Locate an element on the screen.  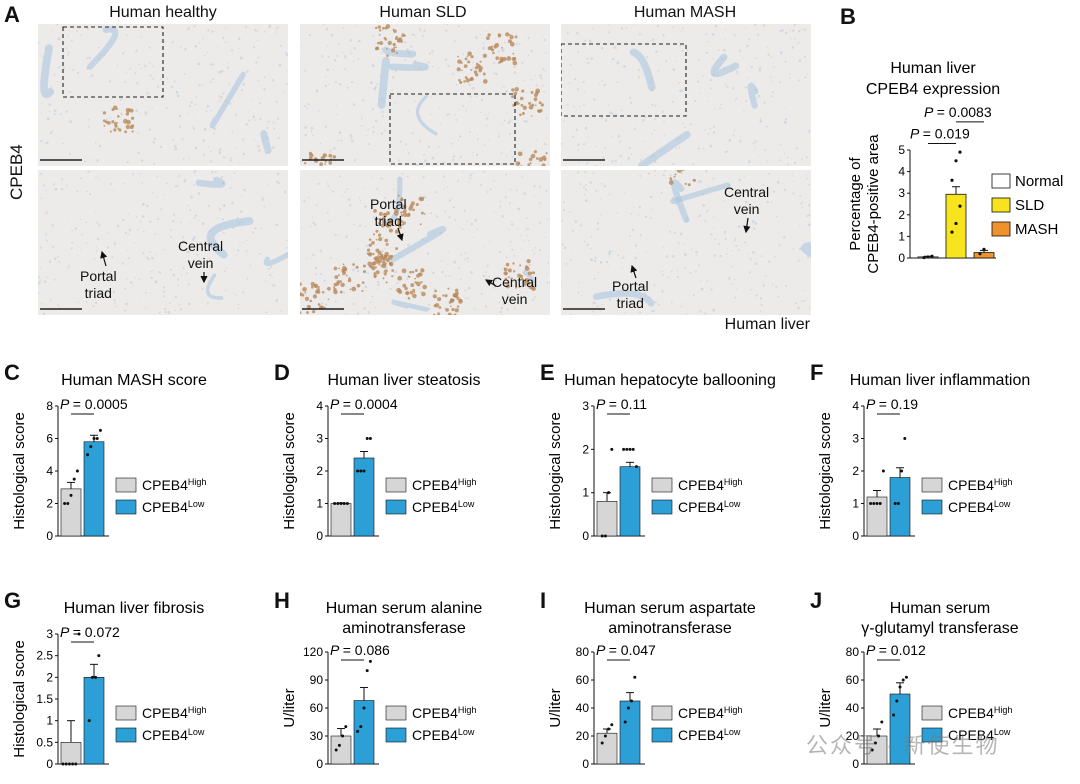
p-value: P = 0.19 is located at coordinates (892, 404).